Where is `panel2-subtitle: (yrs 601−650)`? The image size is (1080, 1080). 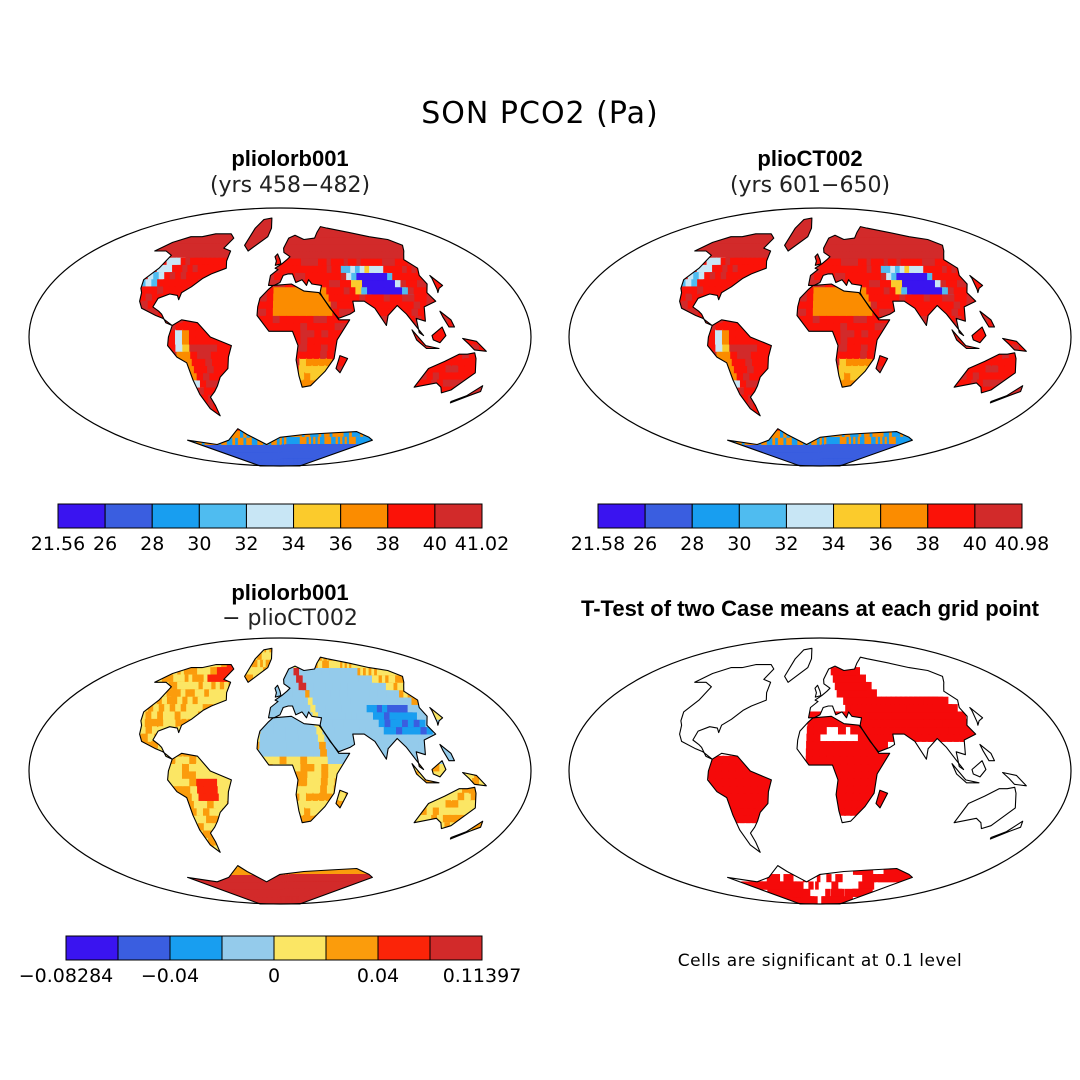 panel2-subtitle: (yrs 601−650) is located at coordinates (810, 185).